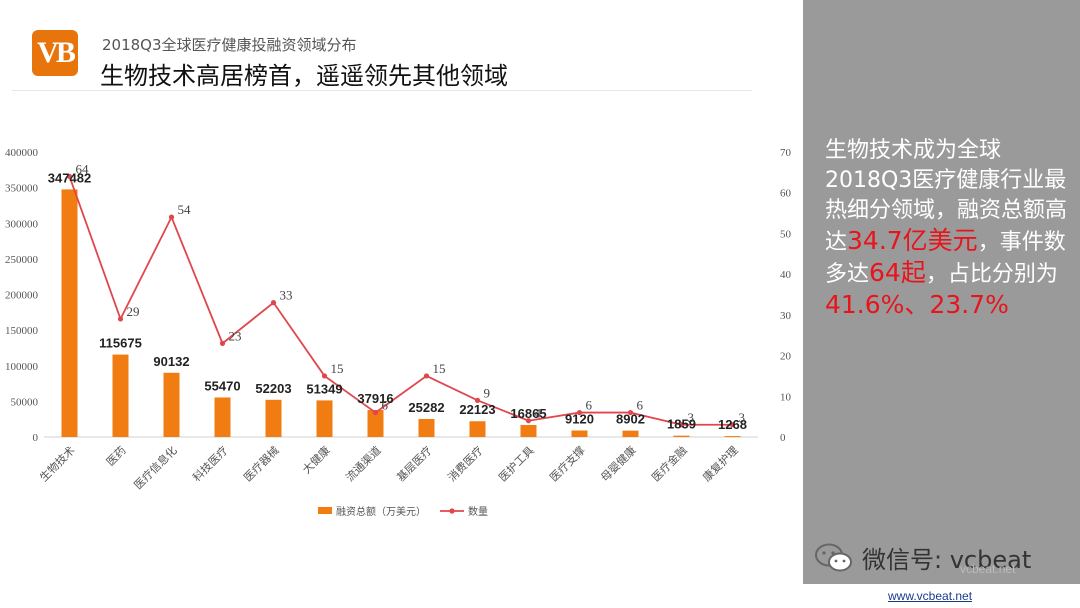 The image size is (1080, 608). I want to click on category-label: 消费医疗, so click(465, 463).